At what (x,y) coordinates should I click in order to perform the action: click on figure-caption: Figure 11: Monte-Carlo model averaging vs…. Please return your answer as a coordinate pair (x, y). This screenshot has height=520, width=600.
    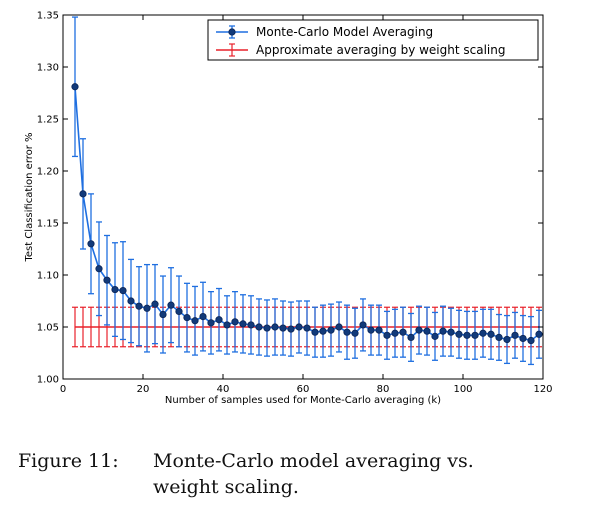
    Looking at the image, I should click on (303, 474).